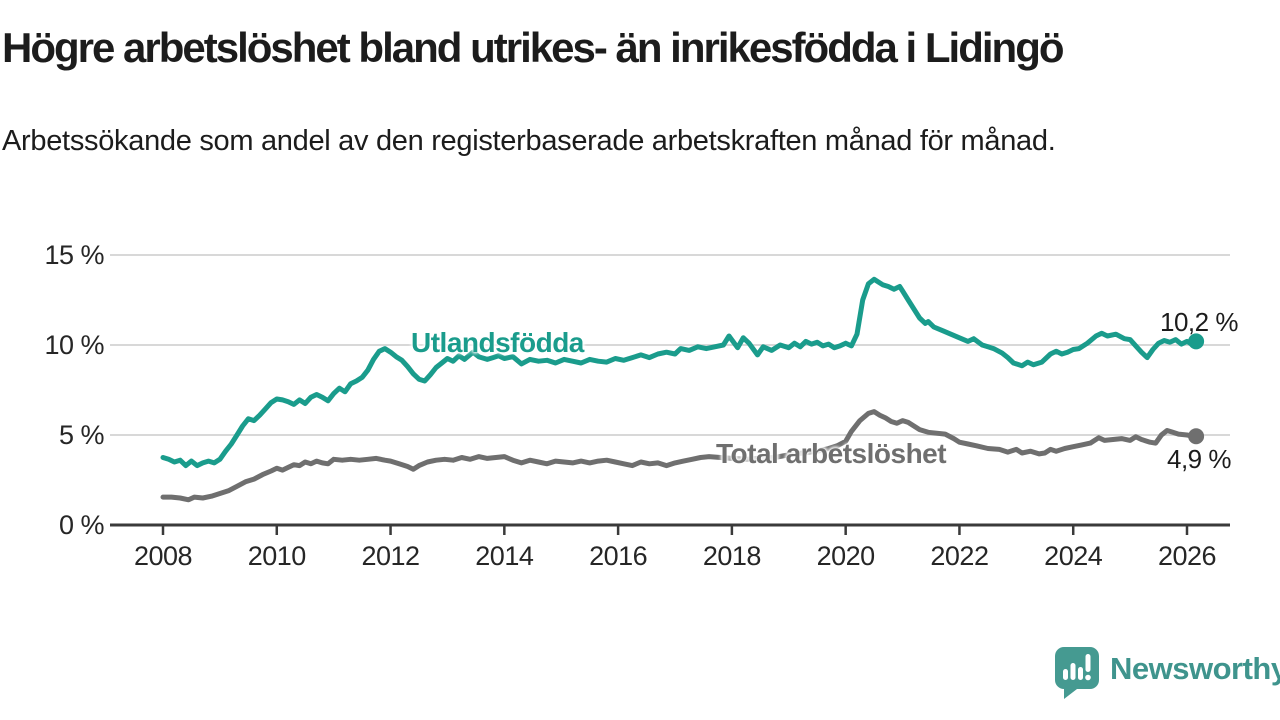  Describe the element at coordinates (81, 525) in the screenshot. I see `y-axis-label: 0 %` at that location.